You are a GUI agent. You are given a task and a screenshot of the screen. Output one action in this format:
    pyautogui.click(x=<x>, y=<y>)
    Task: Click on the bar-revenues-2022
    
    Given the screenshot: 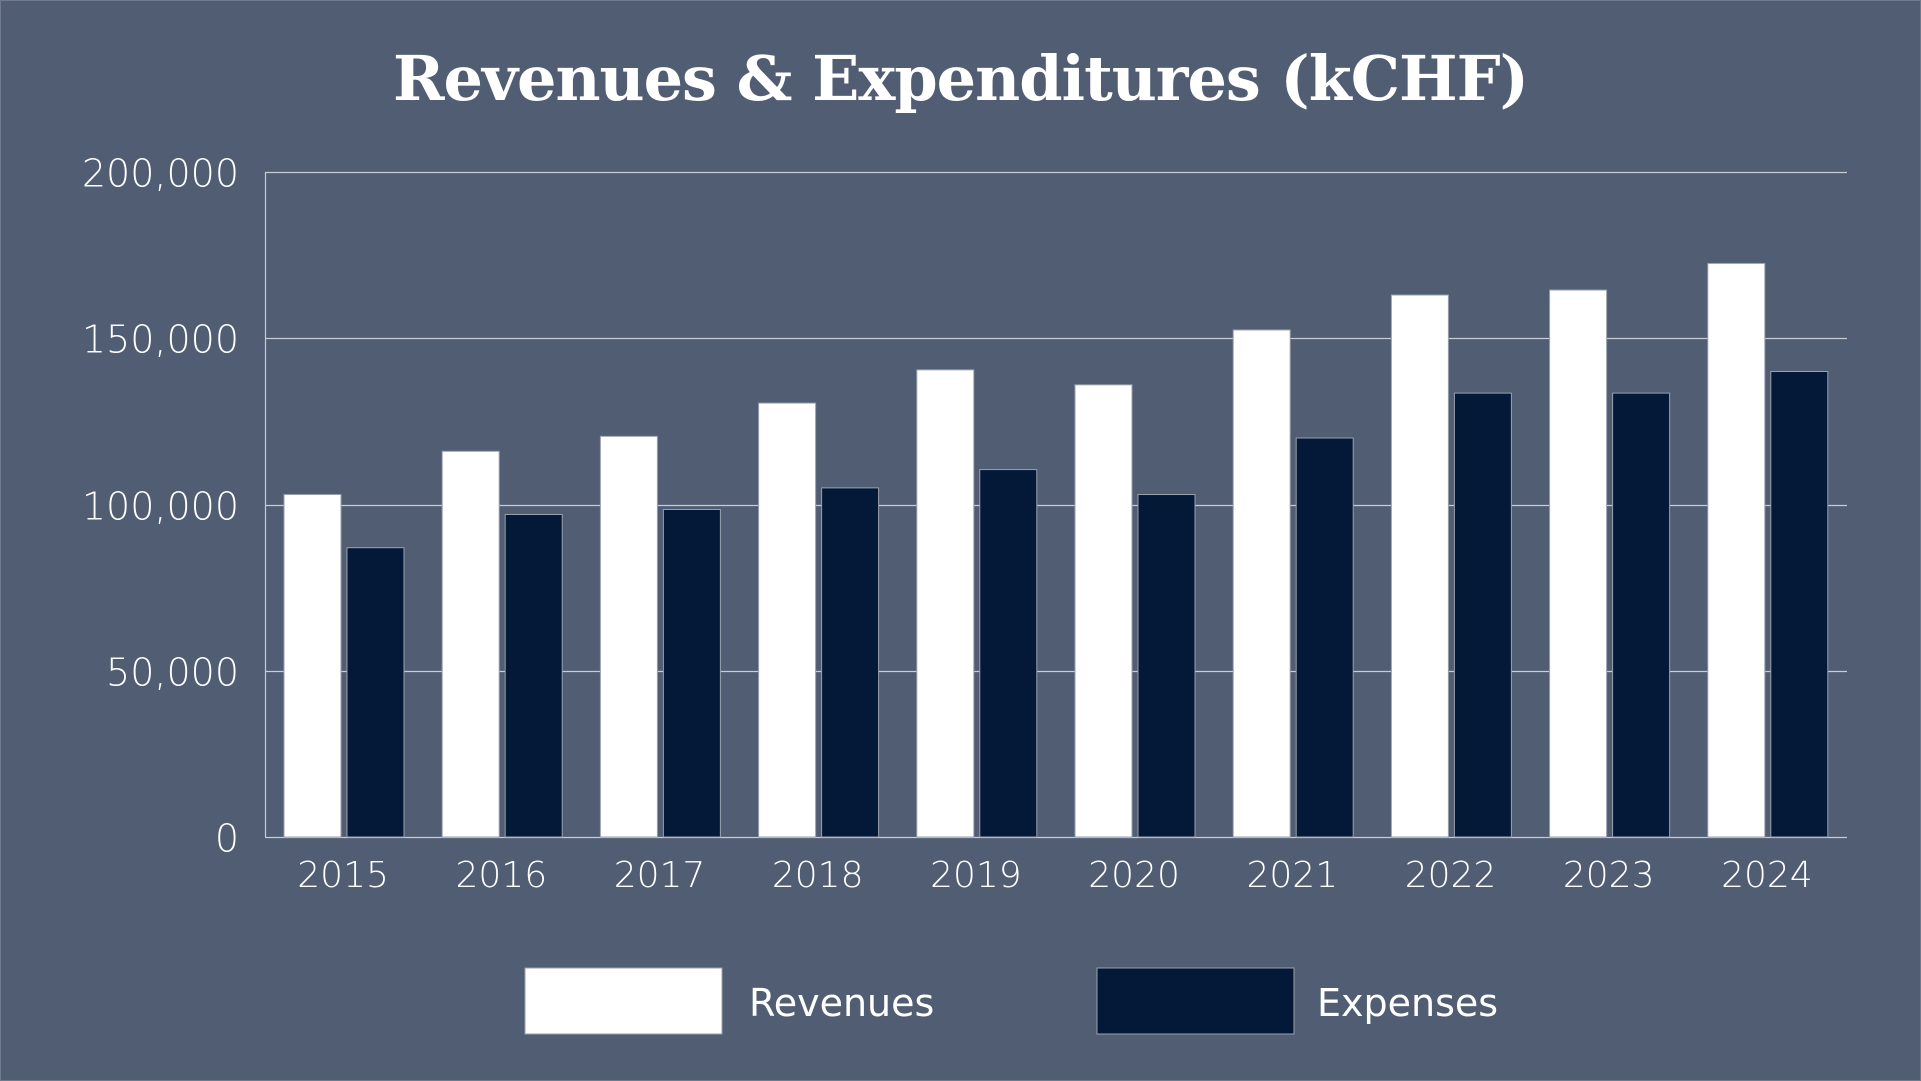 What is the action you would take?
    pyautogui.click(x=1419, y=566)
    